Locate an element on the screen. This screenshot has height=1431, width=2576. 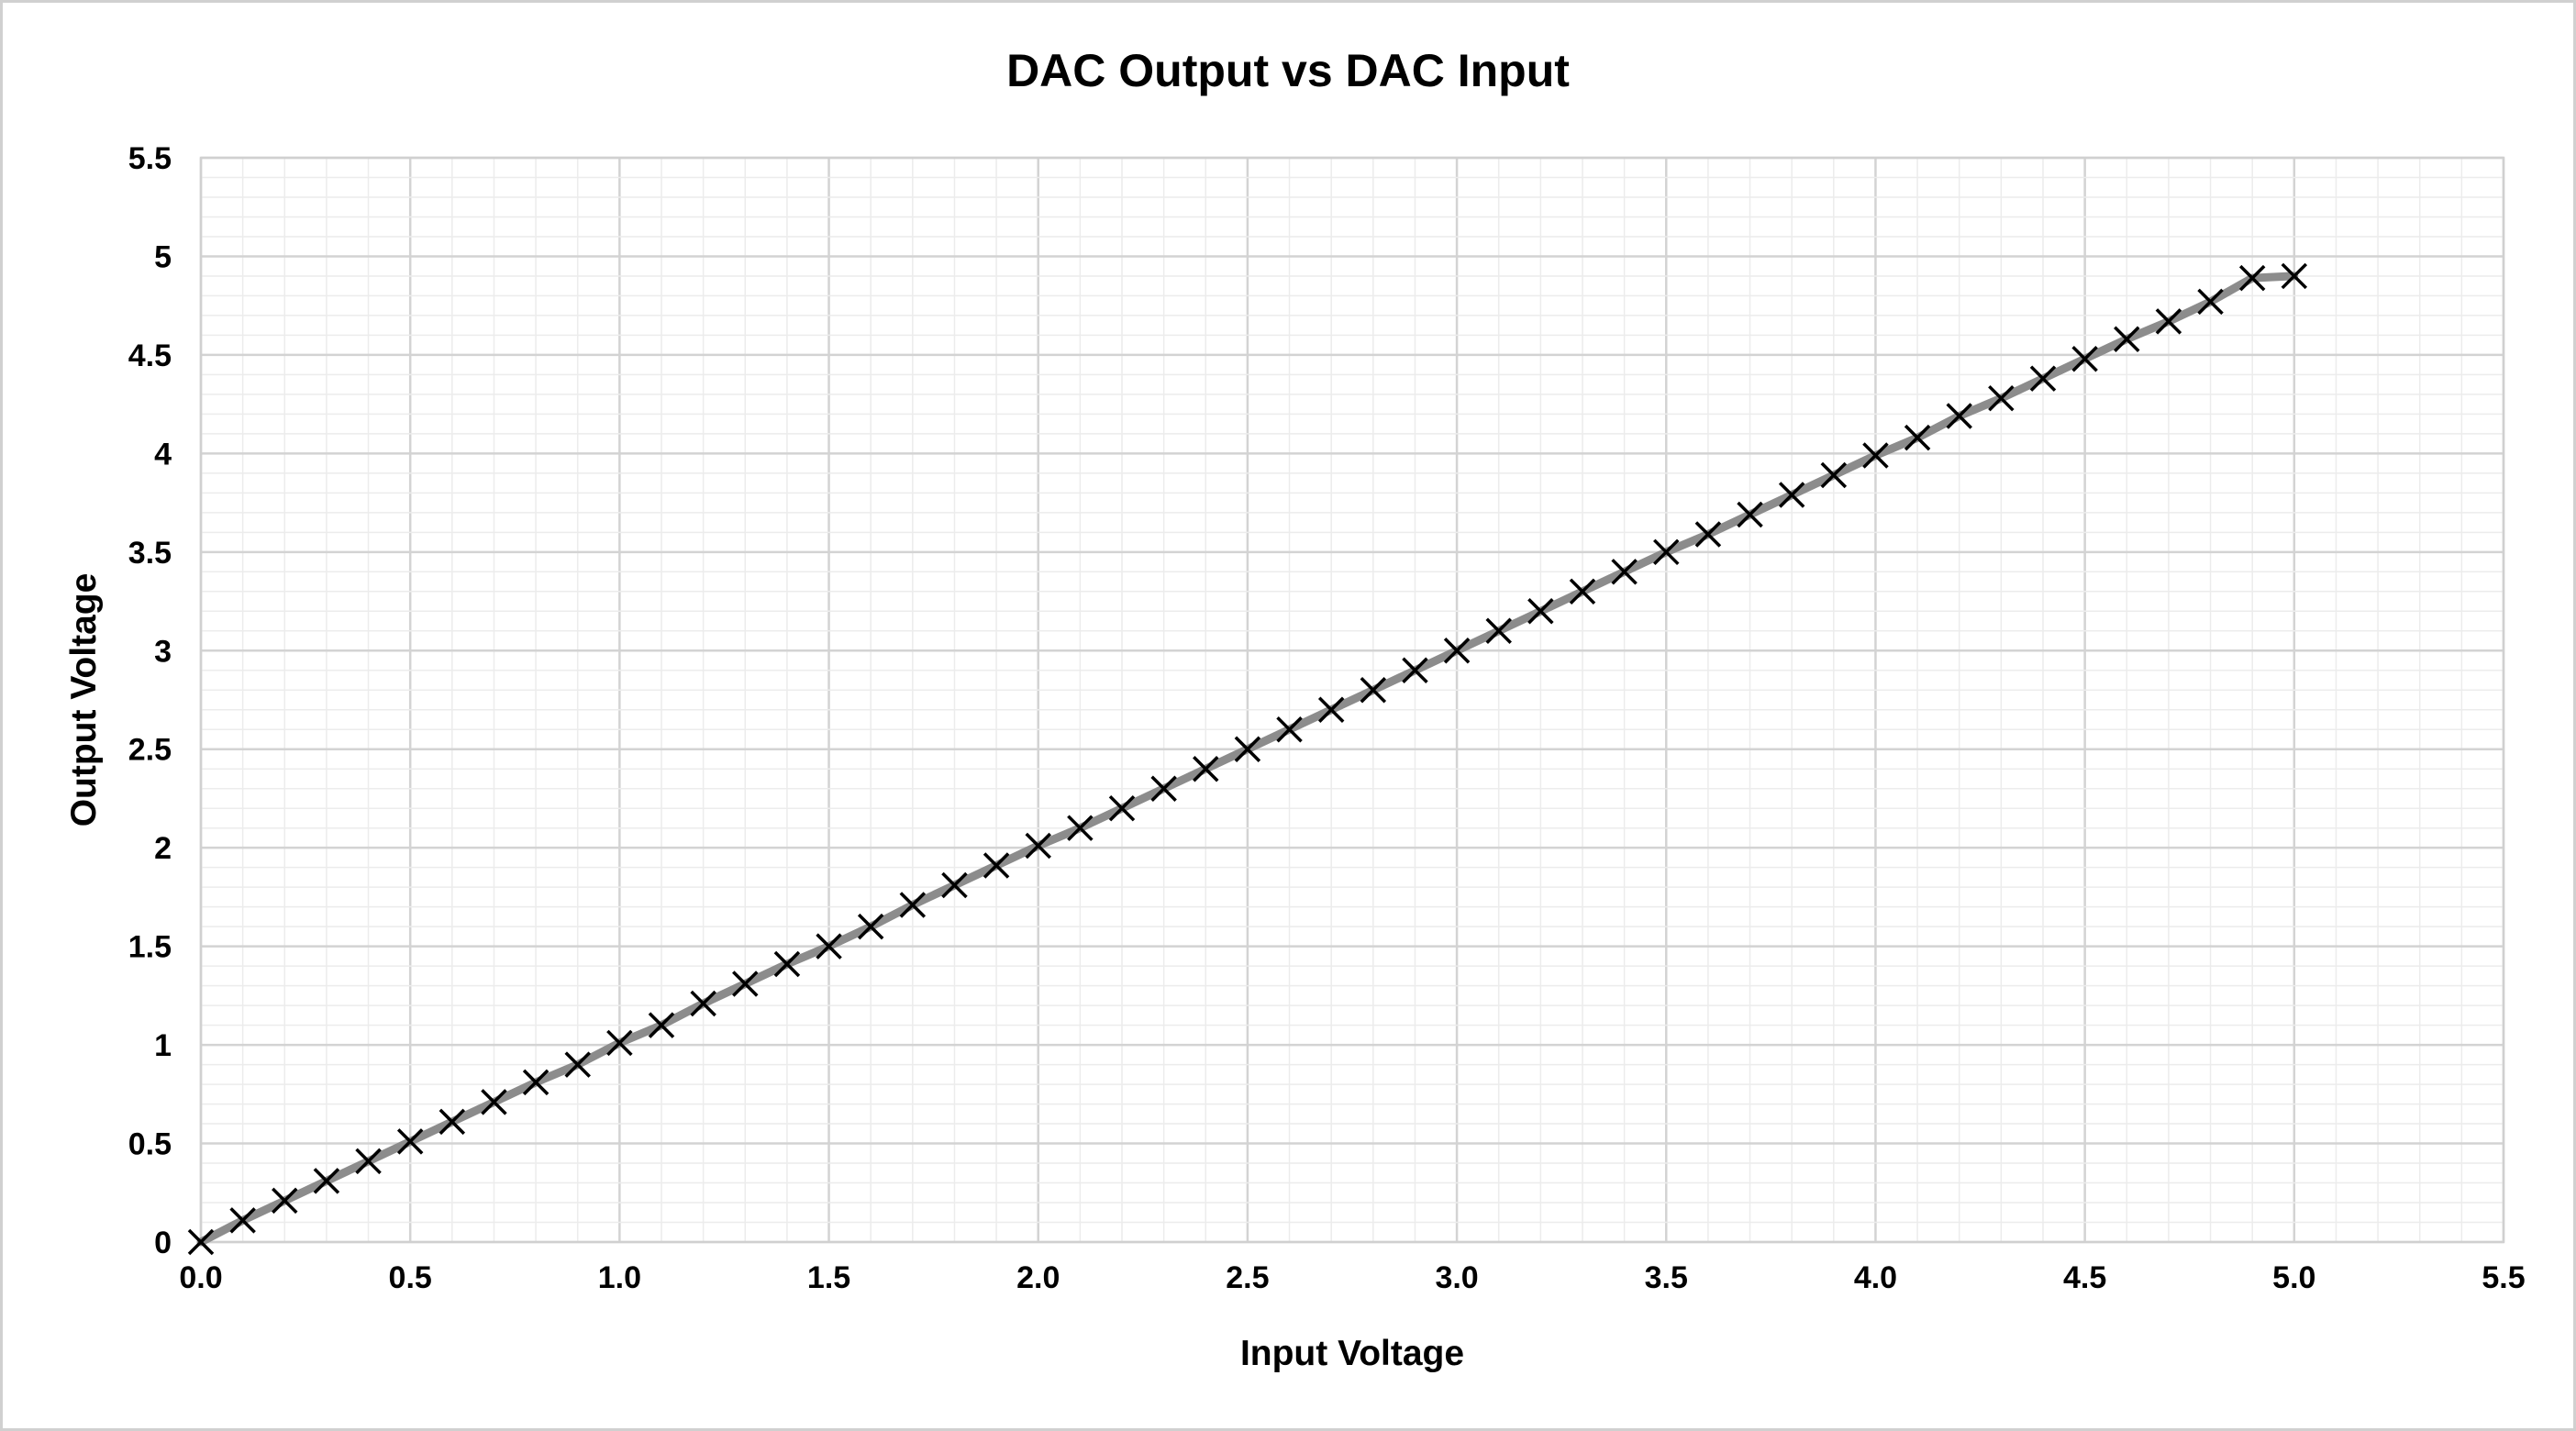
y-tick-label: 3 is located at coordinates (163, 651).